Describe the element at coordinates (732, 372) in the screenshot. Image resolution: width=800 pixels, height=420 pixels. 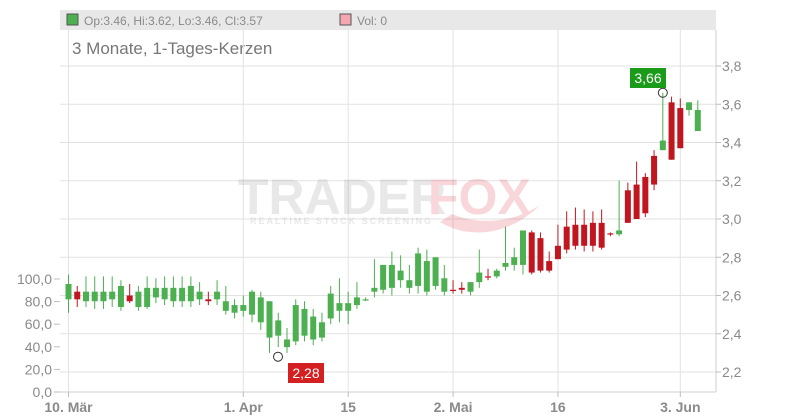
I see `price-tick-label: 2,2` at that location.